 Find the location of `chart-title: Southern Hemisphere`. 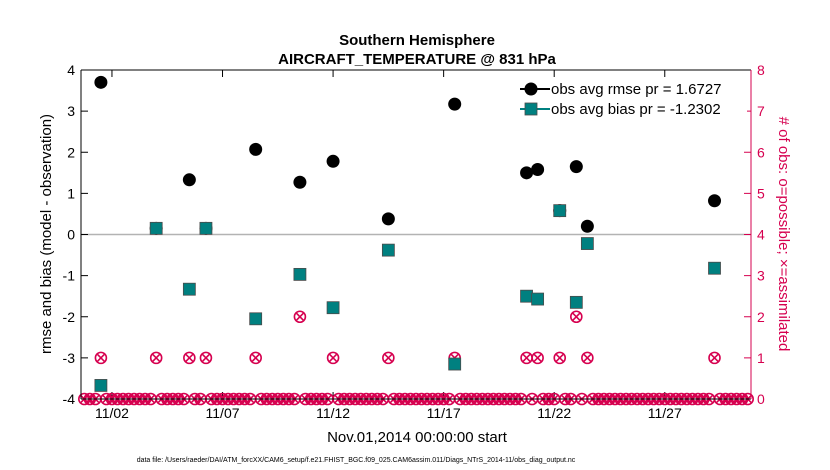

chart-title: Southern Hemisphere is located at coordinates (417, 40).